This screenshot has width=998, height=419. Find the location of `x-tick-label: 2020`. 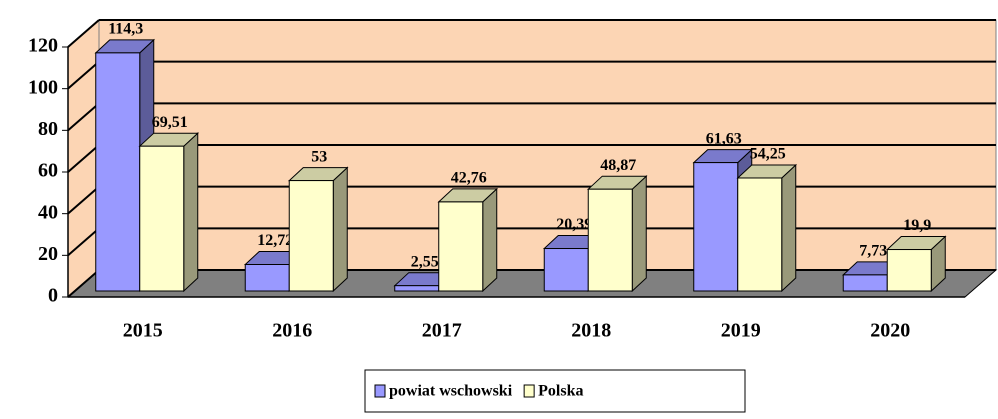

x-tick-label: 2020 is located at coordinates (890, 331).